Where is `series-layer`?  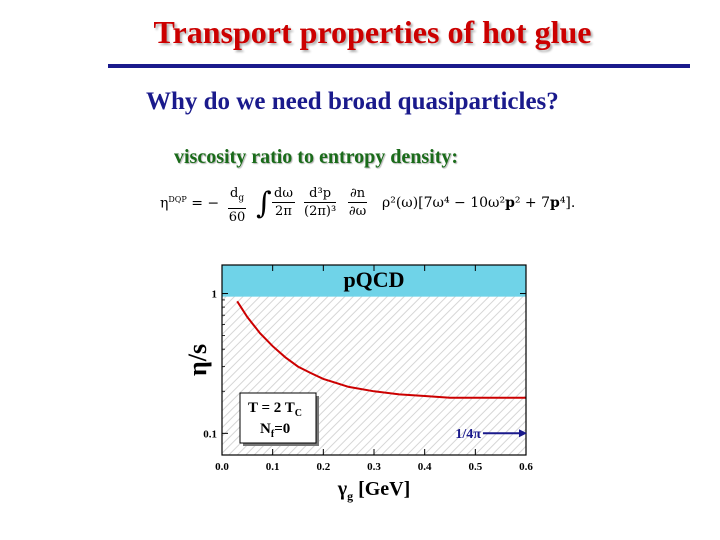
series-layer is located at coordinates (381, 349).